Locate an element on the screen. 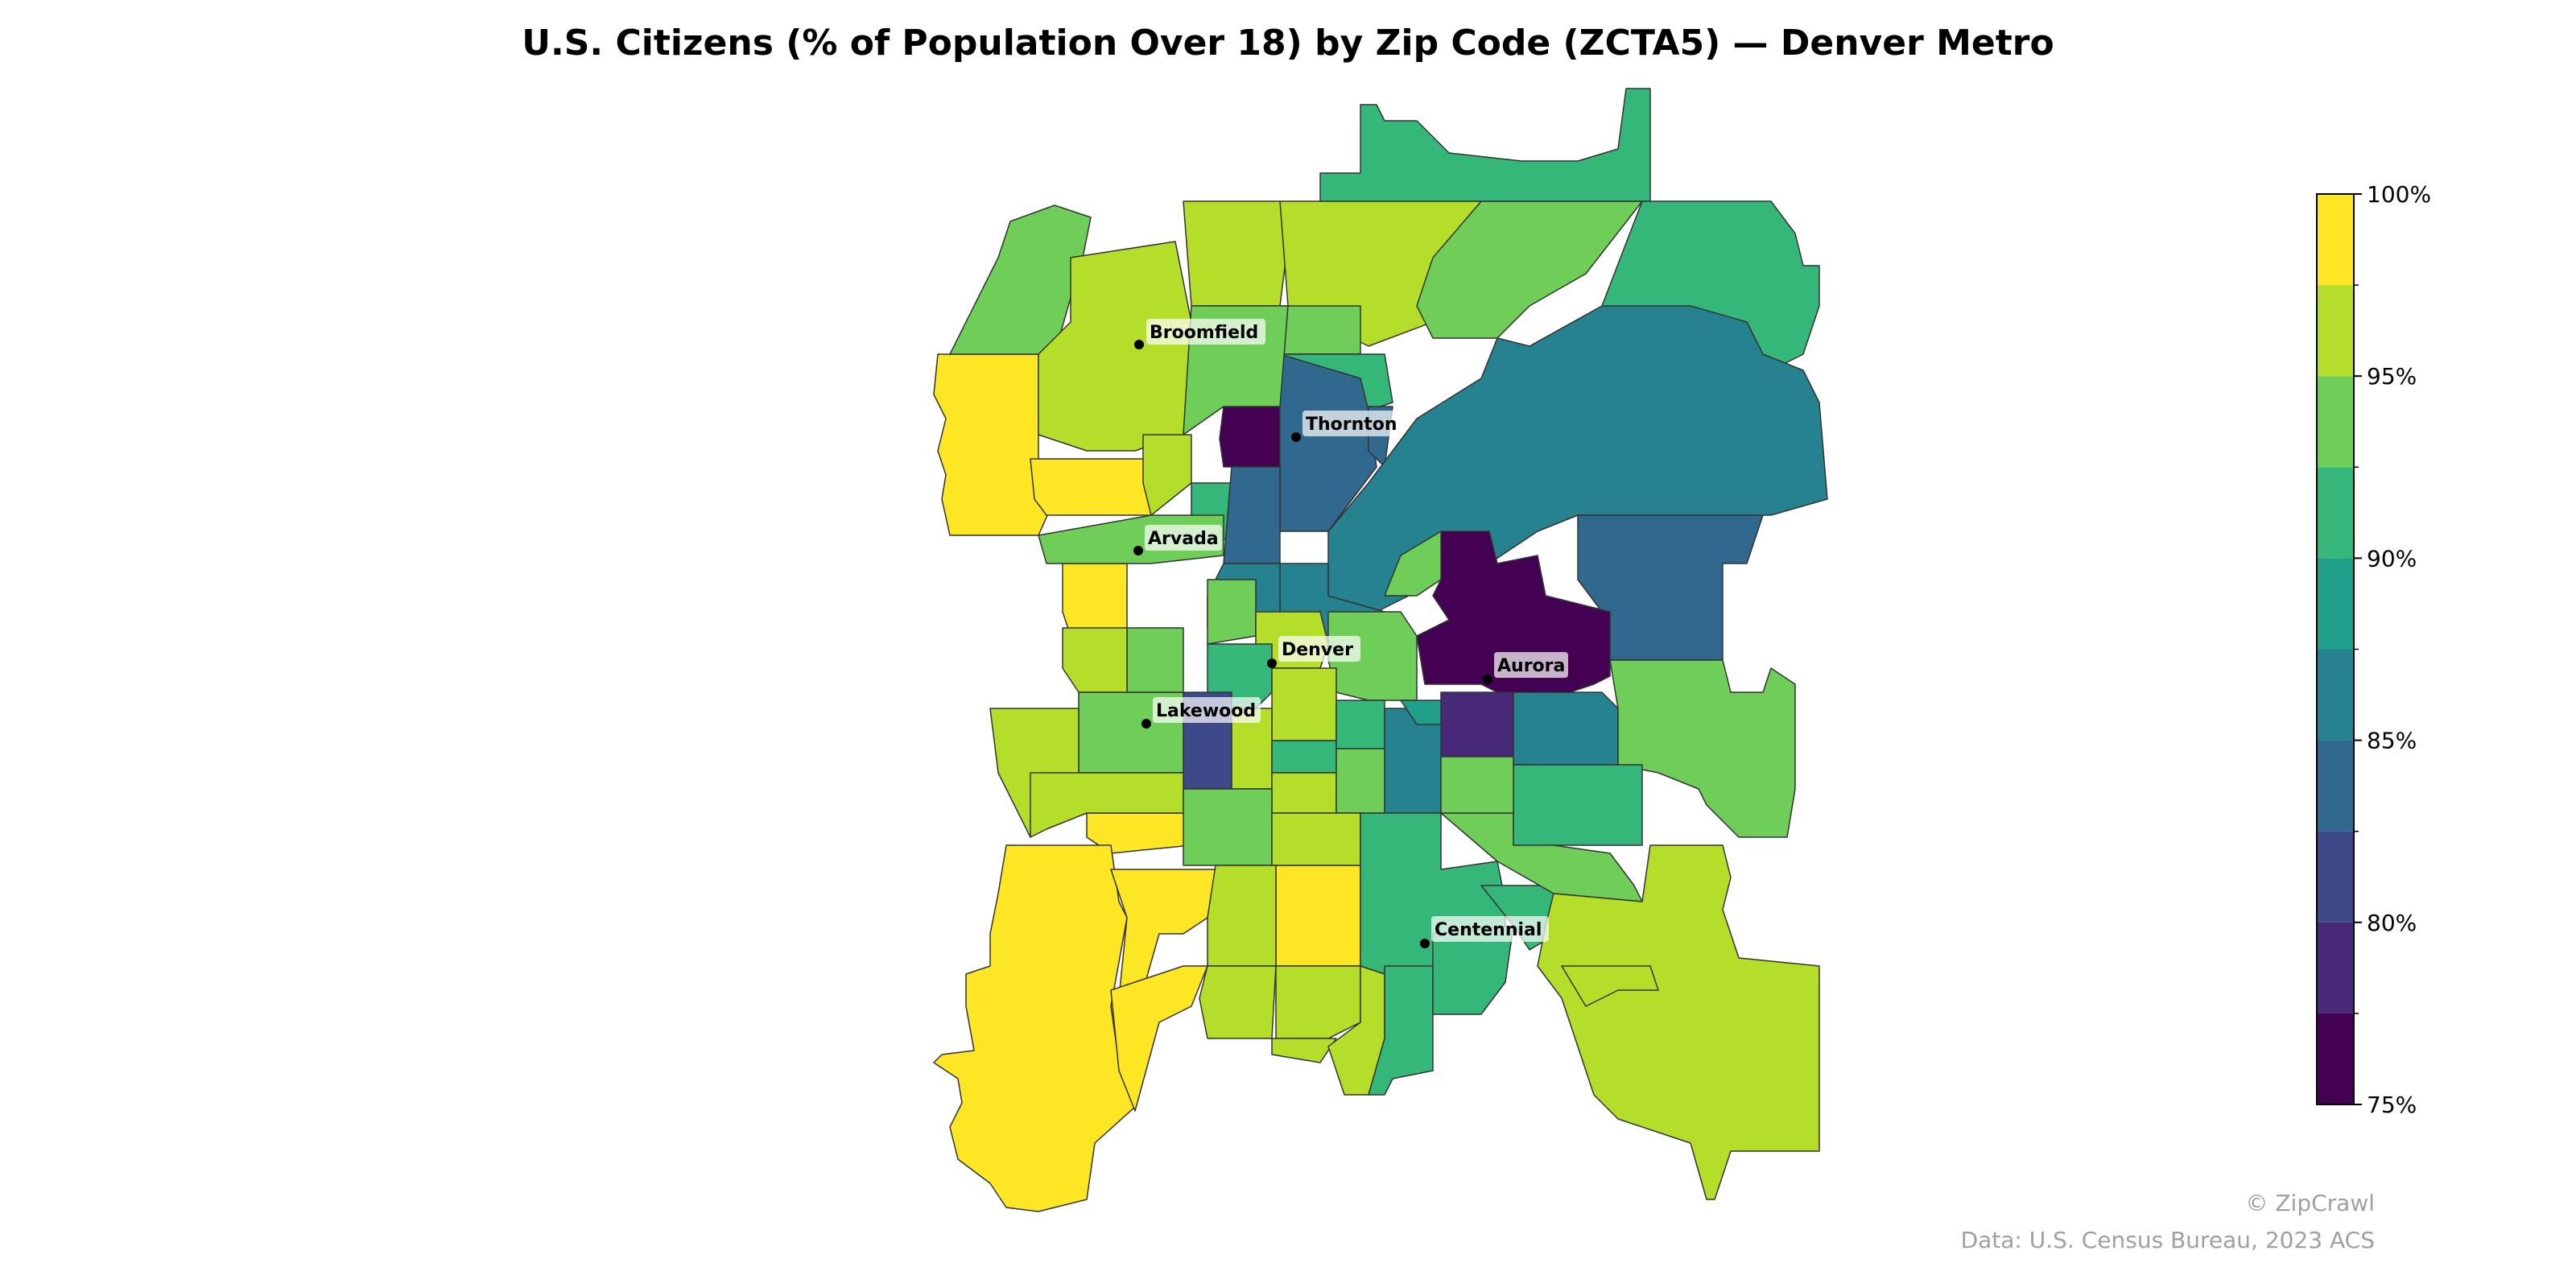  colorbar-tick-label: 80% is located at coordinates (2392, 923).